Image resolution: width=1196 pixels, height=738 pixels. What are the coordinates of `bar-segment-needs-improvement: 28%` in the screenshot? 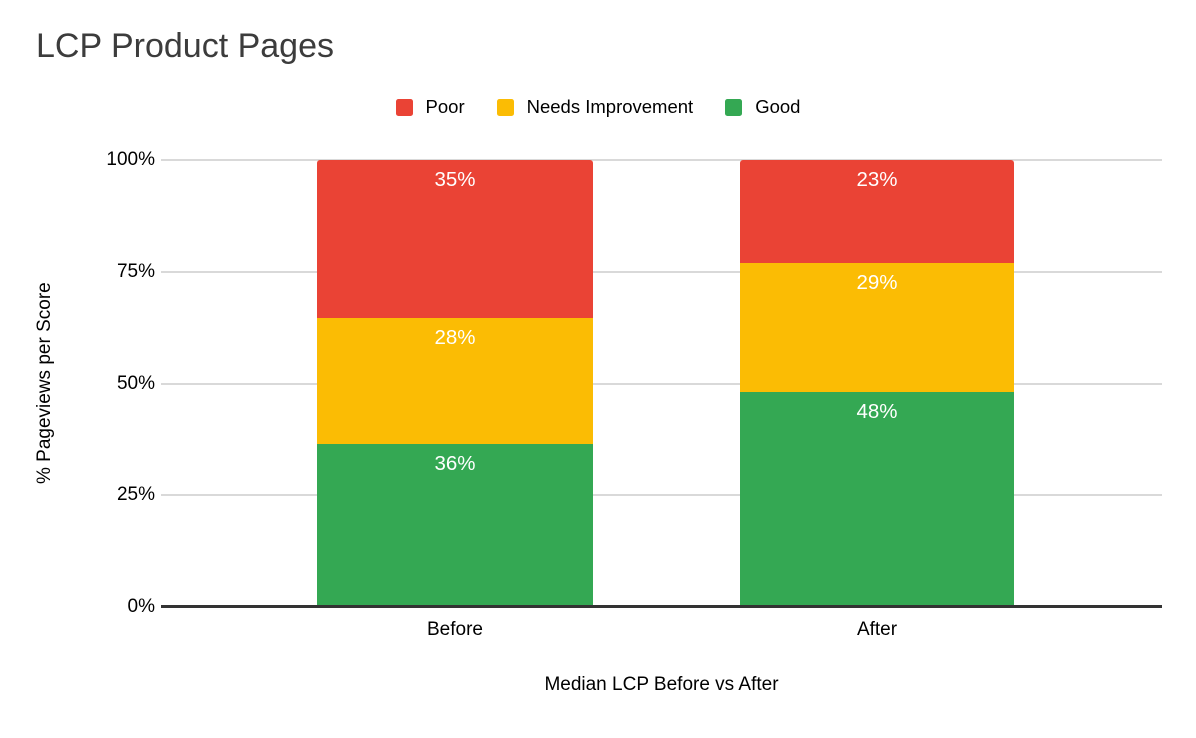 It's located at (455, 381).